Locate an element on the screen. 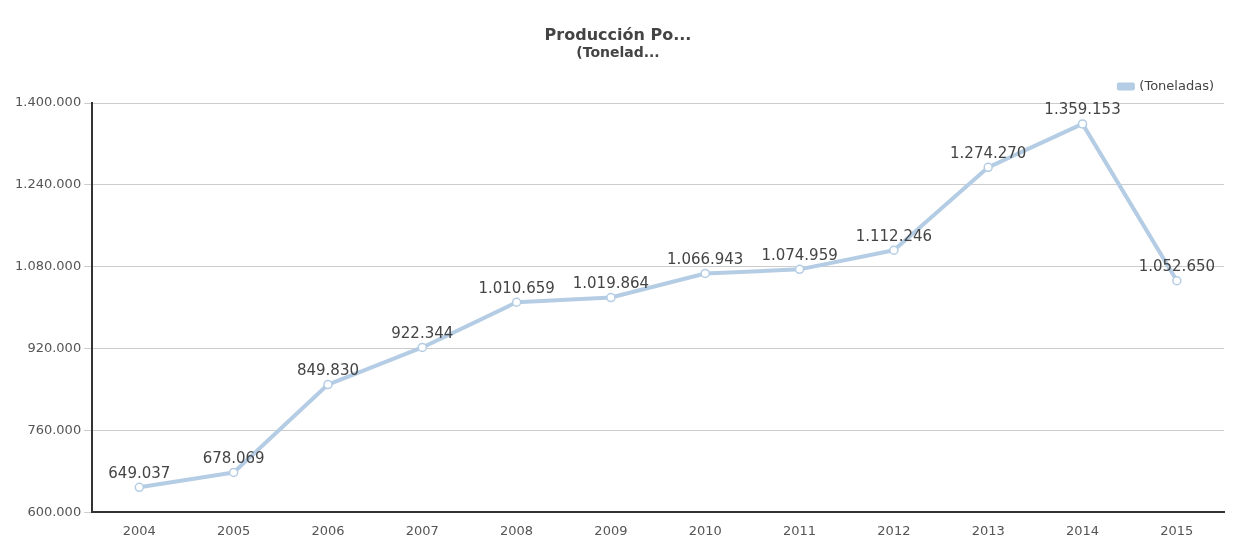 The image size is (1244, 554). x-tick-label: 2007 is located at coordinates (422, 530).